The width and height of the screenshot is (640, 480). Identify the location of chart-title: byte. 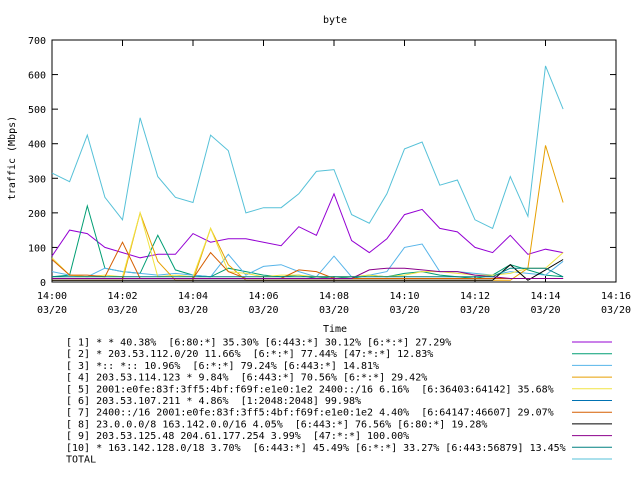
(335, 20).